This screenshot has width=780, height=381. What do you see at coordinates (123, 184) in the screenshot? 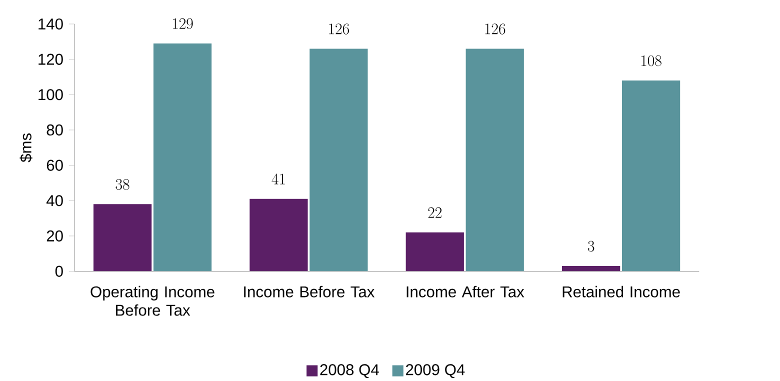
I see `data-label: 38` at bounding box center [123, 184].